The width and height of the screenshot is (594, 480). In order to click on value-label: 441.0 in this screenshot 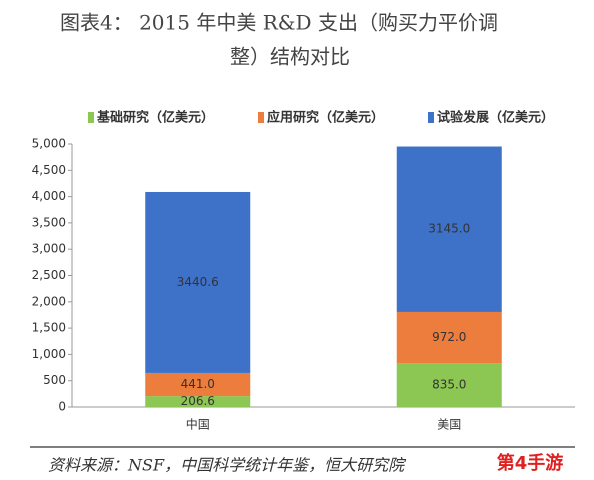, I will do `click(198, 384)`.